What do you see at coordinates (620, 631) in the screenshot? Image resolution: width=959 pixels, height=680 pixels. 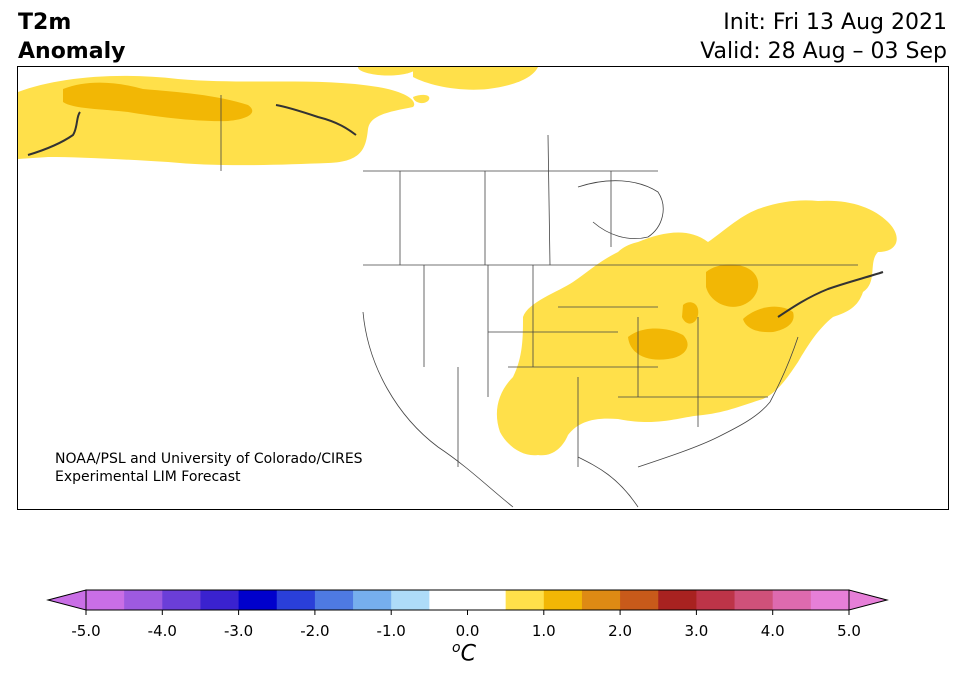 I see `colorbar-tick-label: 2.0` at bounding box center [620, 631].